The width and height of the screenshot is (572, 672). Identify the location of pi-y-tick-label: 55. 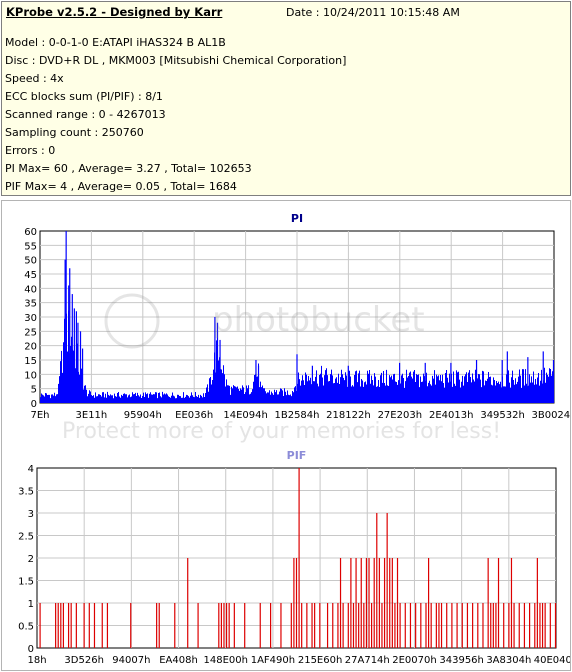
(30, 246).